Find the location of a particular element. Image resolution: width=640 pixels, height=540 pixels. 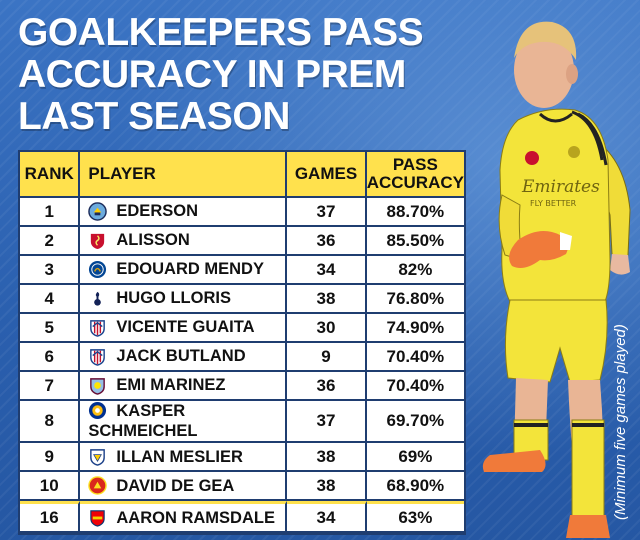

player-cell: KASPER SCHMEICHEL is located at coordinates (184, 422).